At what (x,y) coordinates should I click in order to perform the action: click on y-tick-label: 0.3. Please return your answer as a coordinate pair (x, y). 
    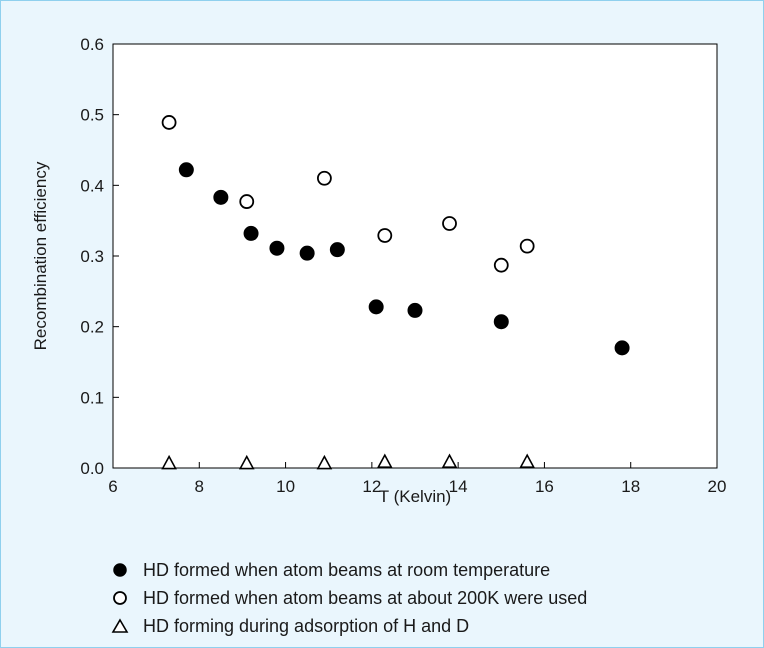
    Looking at the image, I should click on (92, 256).